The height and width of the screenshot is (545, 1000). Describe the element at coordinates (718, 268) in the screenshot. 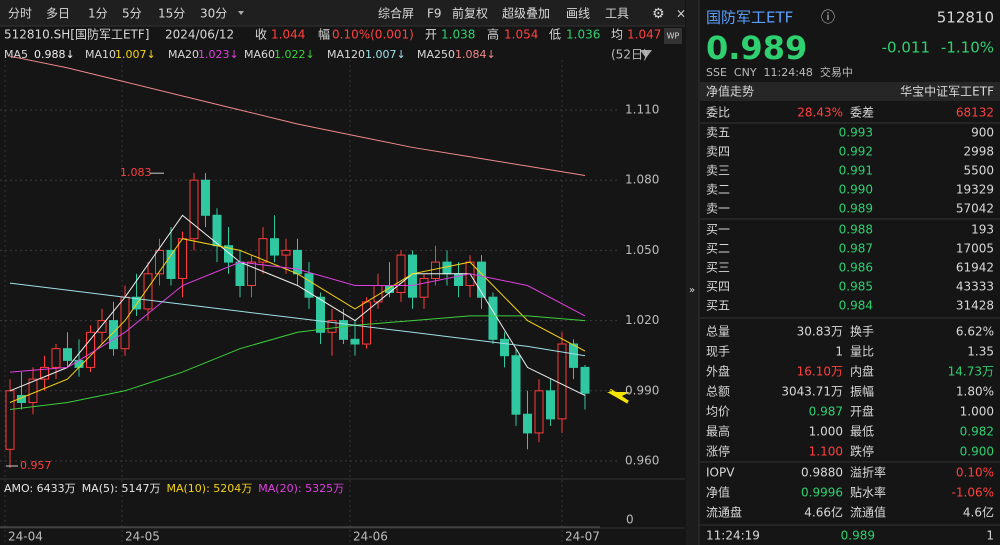

I see `book-label: 买三` at that location.